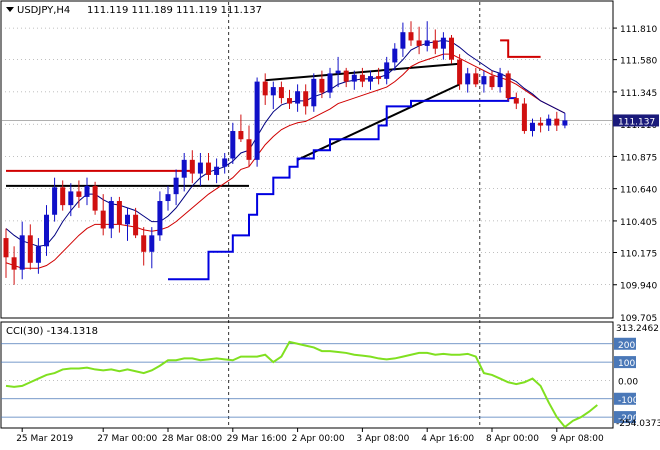 This screenshot has height=450, width=660. What do you see at coordinates (43, 10) in the screenshot?
I see `chart-symbol-timeframe: USDJPY,H4` at bounding box center [43, 10].